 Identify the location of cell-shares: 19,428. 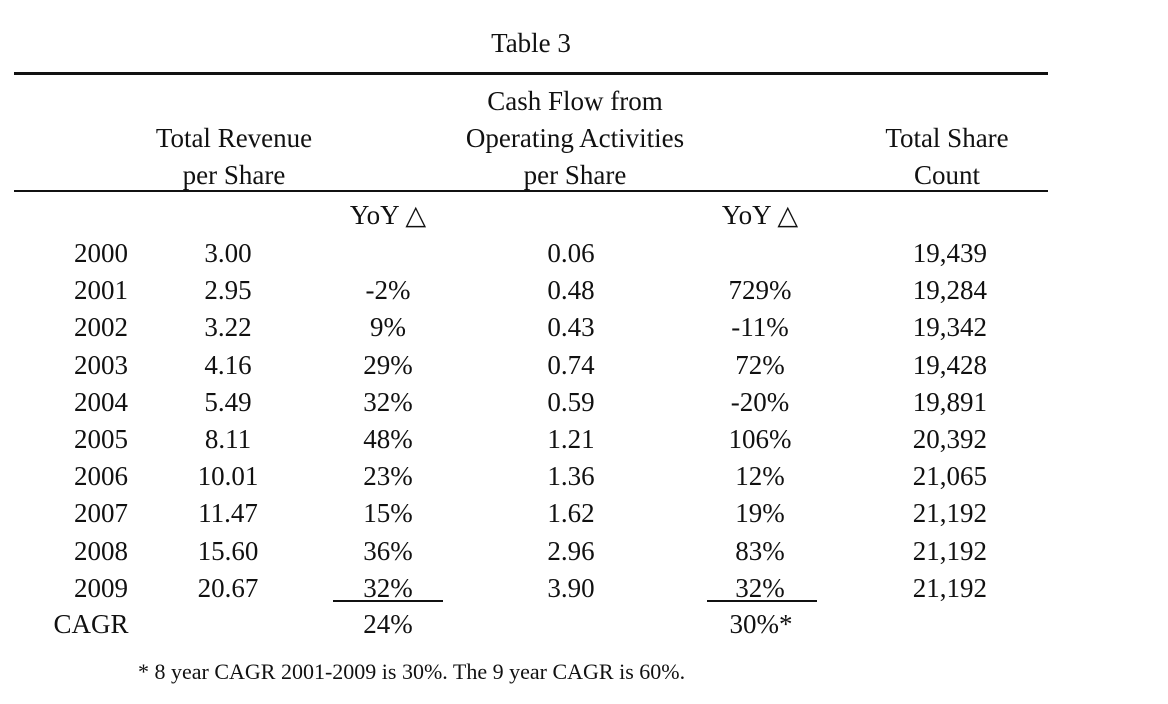
(949, 365).